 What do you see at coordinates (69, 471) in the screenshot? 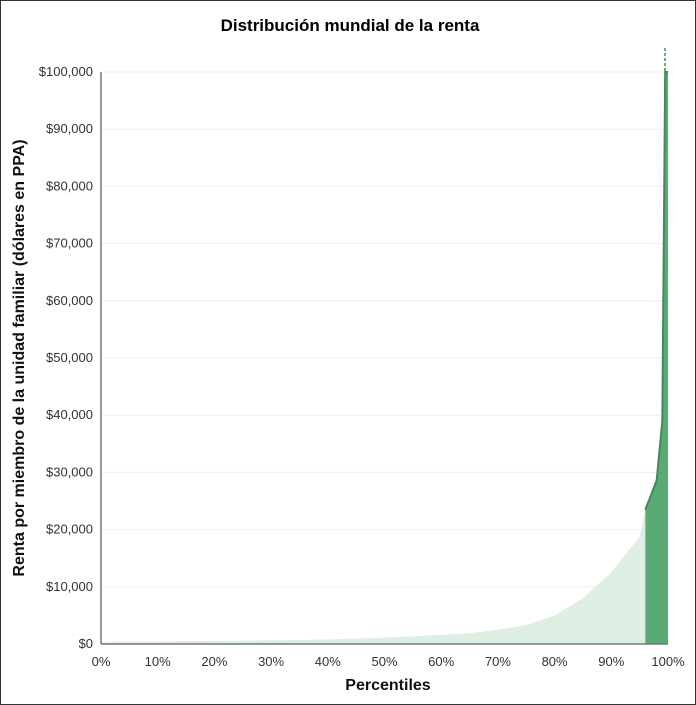
I see `y-tick-label: $30,000` at bounding box center [69, 471].